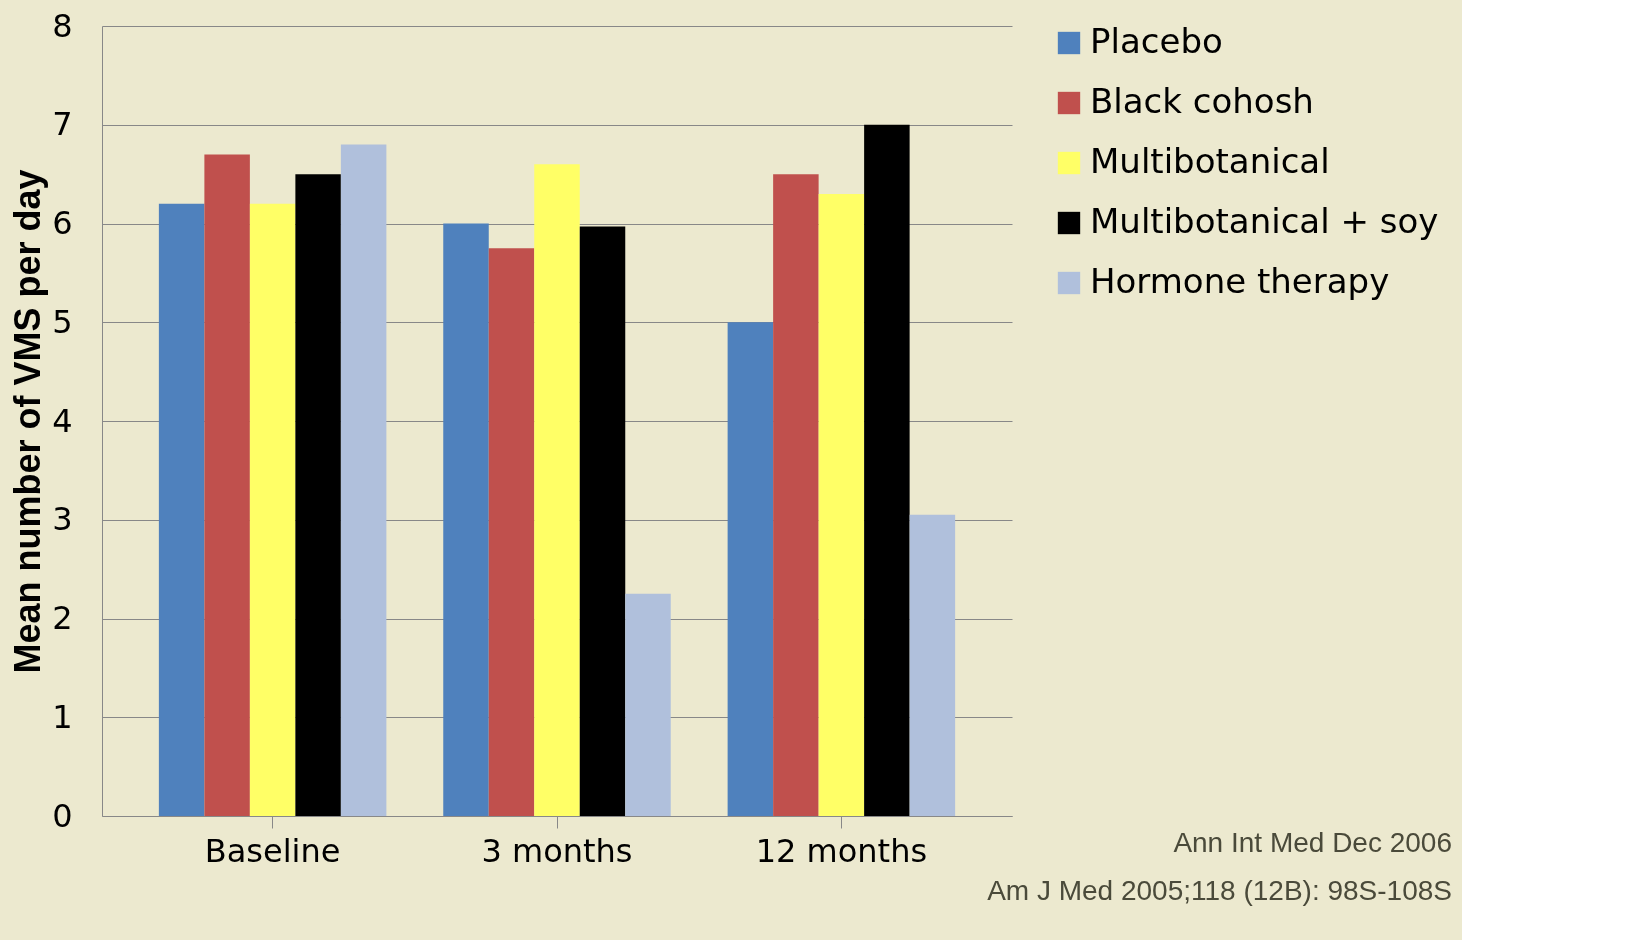  Describe the element at coordinates (1156, 41) in the screenshot. I see `legend-label: Placebo` at that location.